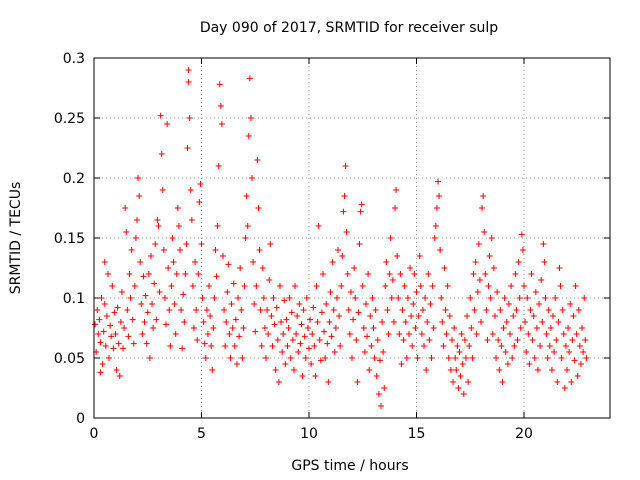  I want to click on y-tick-label: 0.1, so click(74, 299).